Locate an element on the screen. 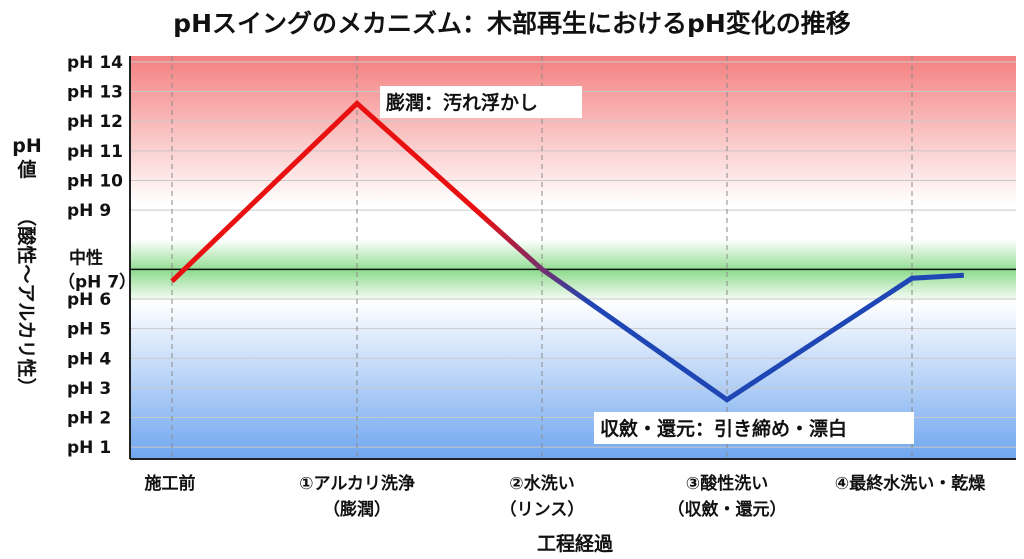  x-tick-label: ③酸性洗い is located at coordinates (727, 483).